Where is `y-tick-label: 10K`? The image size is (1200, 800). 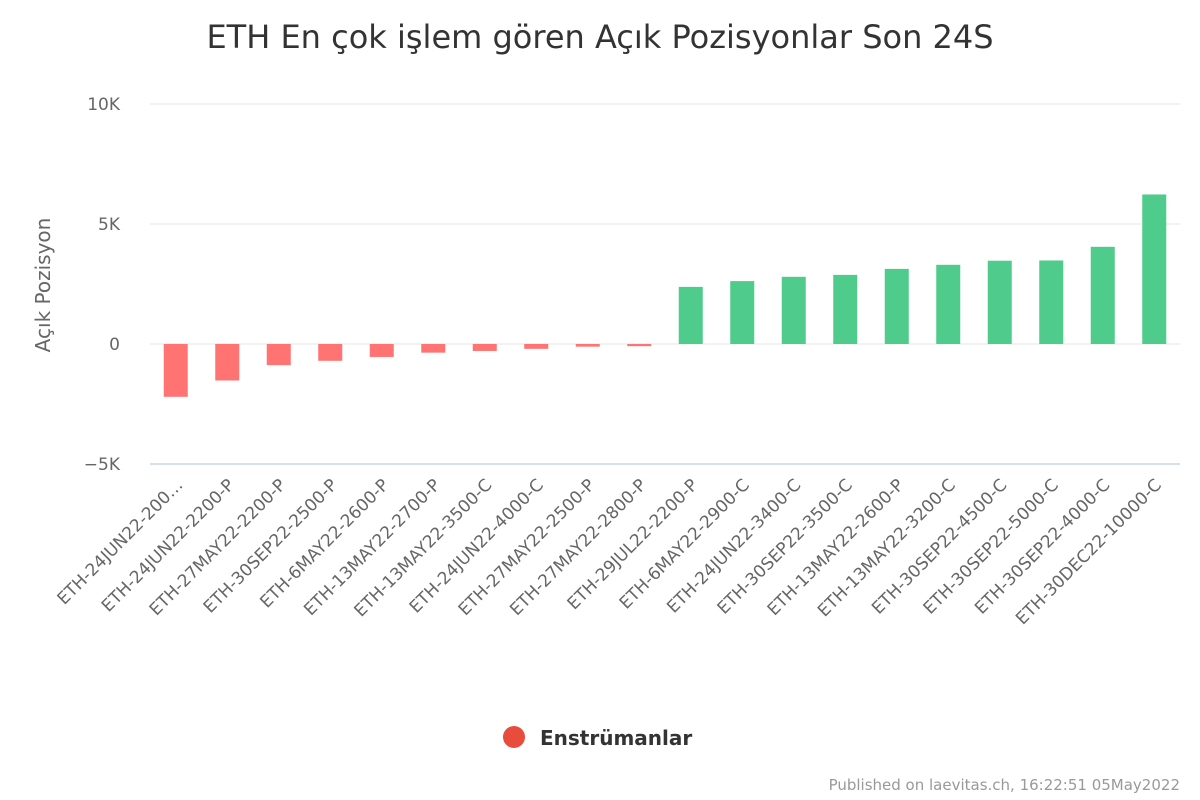 y-tick-label: 10K is located at coordinates (104, 105).